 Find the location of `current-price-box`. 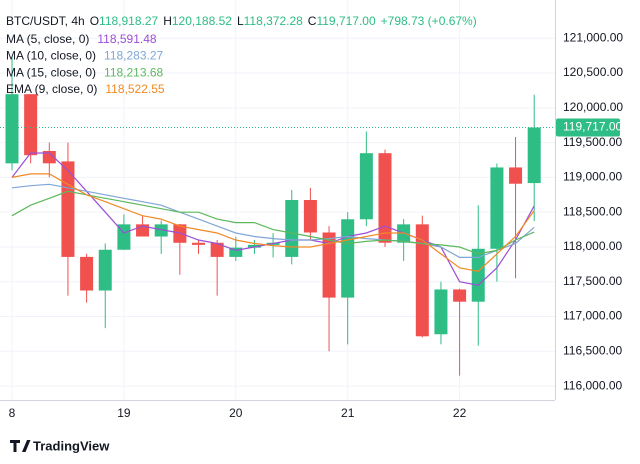

current-price-box is located at coordinates (588, 127).